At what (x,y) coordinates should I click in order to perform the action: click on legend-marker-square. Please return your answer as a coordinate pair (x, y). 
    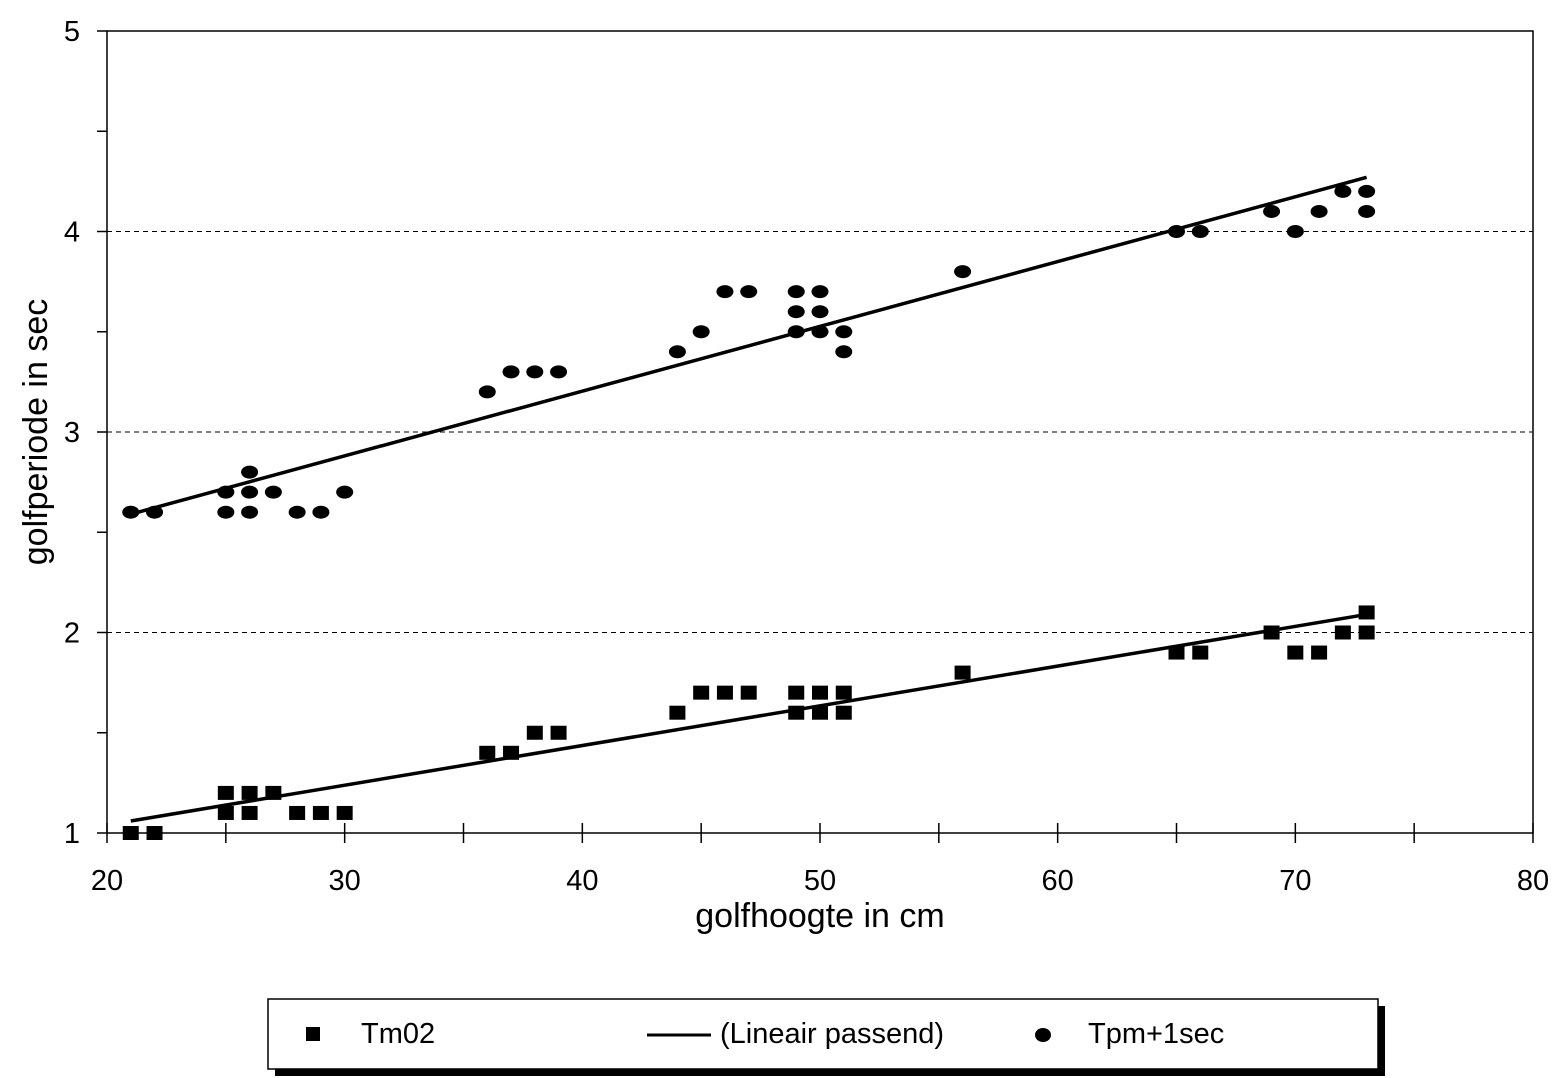
    Looking at the image, I should click on (313, 1034).